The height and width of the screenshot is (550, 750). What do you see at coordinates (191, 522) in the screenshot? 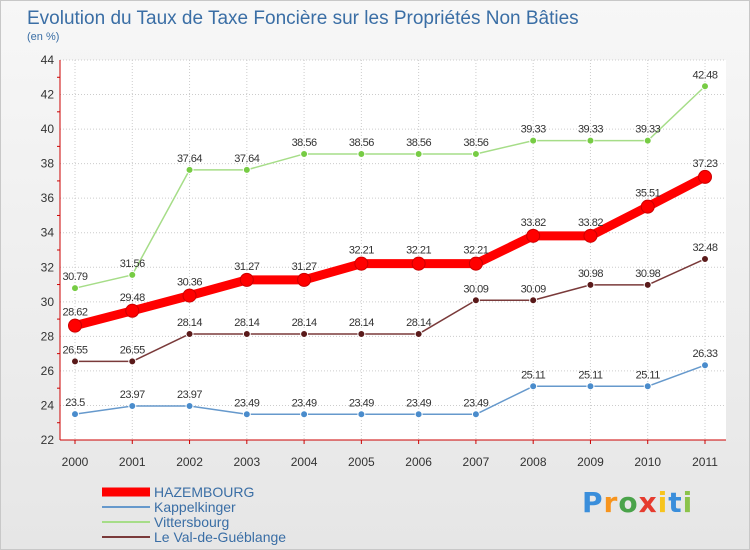
I see `legend-label: Vittersbourg` at bounding box center [191, 522].